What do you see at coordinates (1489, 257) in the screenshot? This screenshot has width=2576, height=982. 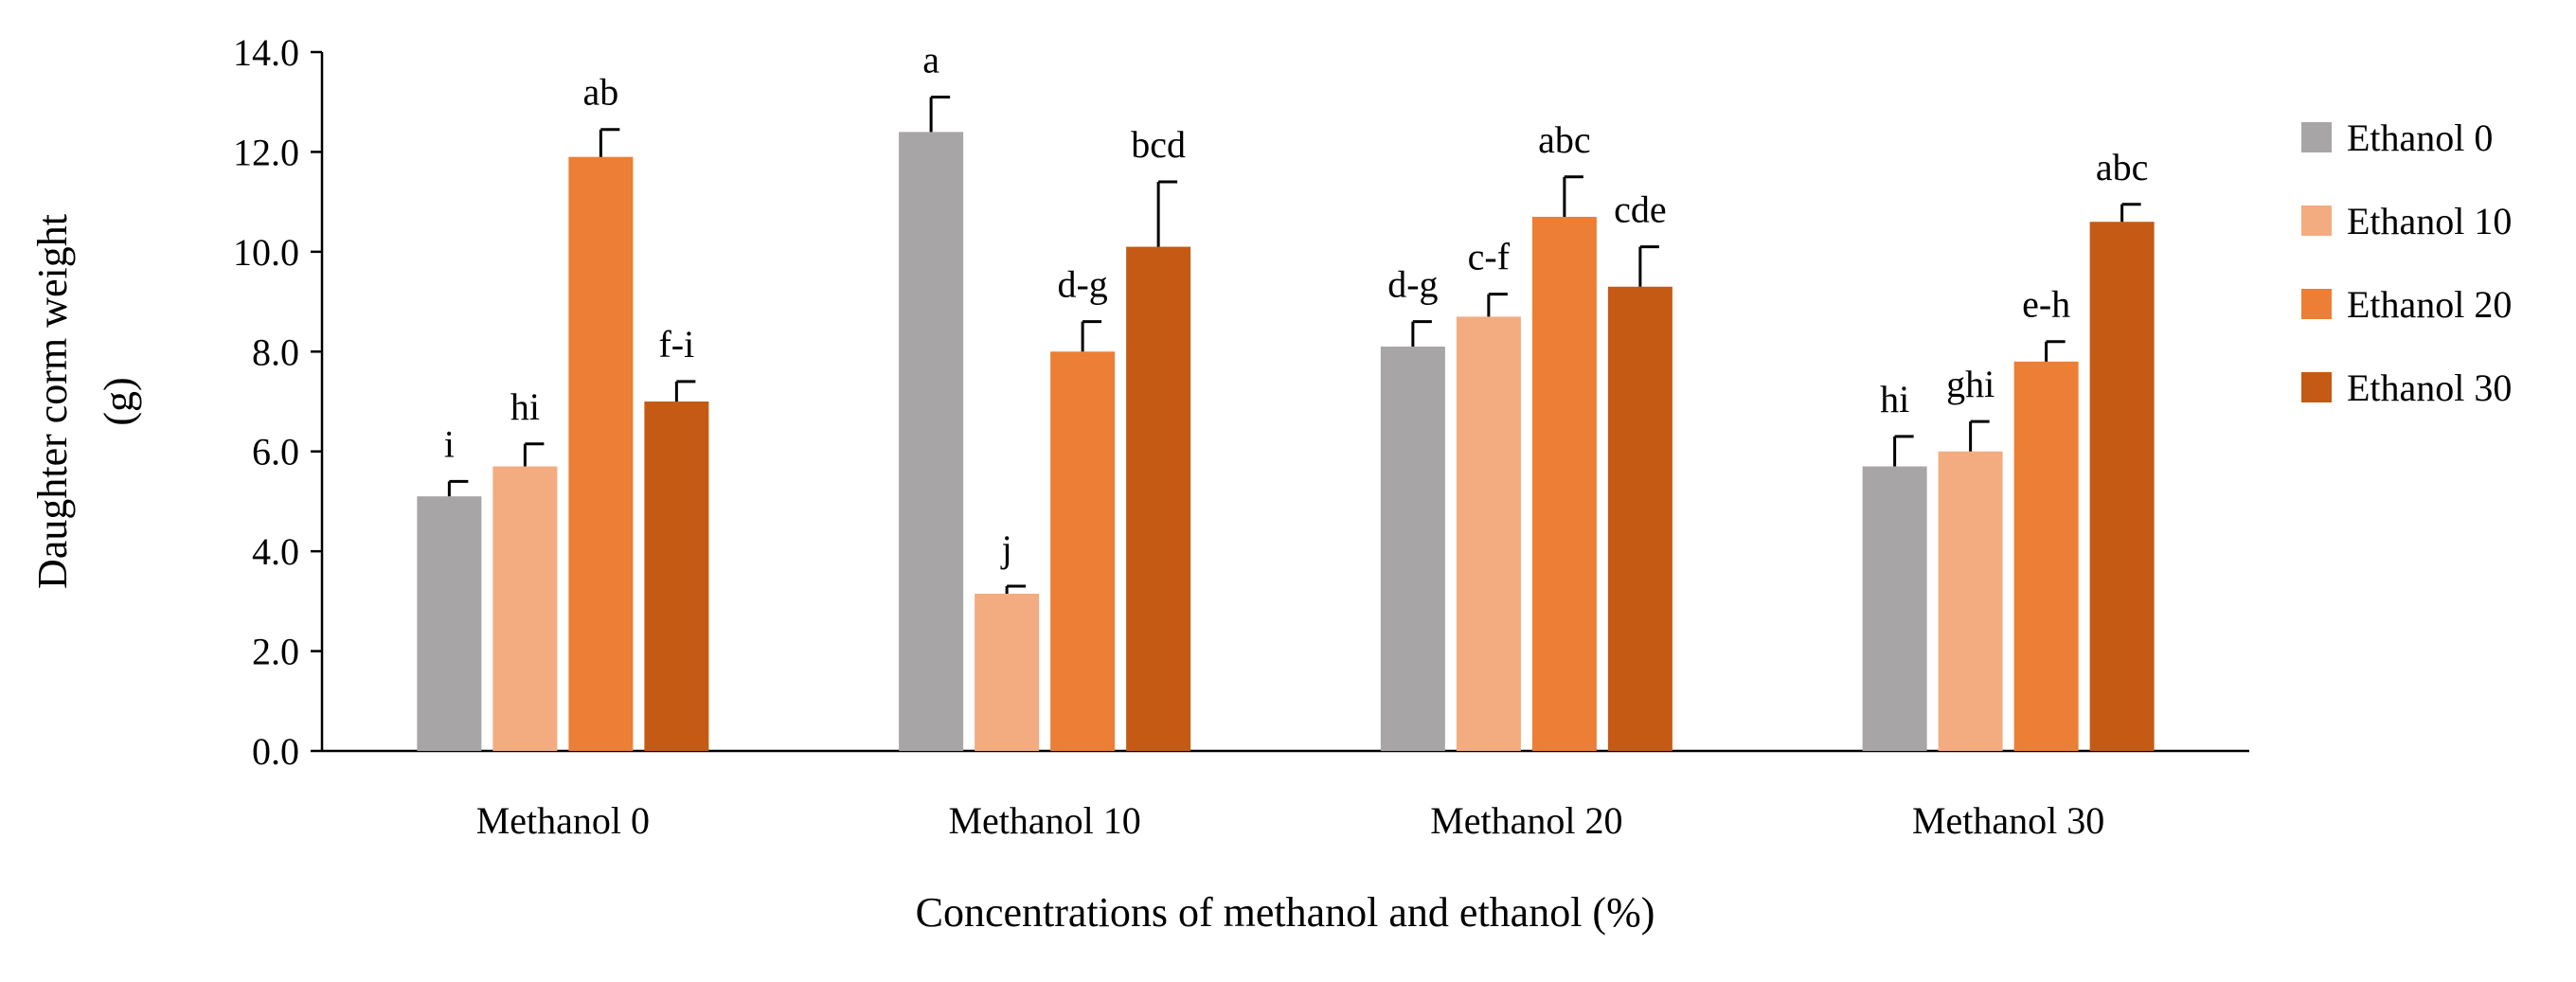 I see `significance-label: c-f` at bounding box center [1489, 257].